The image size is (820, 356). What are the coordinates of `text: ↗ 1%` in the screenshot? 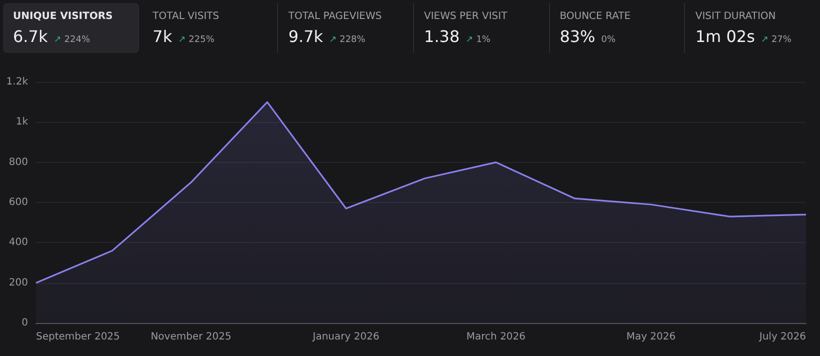 It's located at (478, 40).